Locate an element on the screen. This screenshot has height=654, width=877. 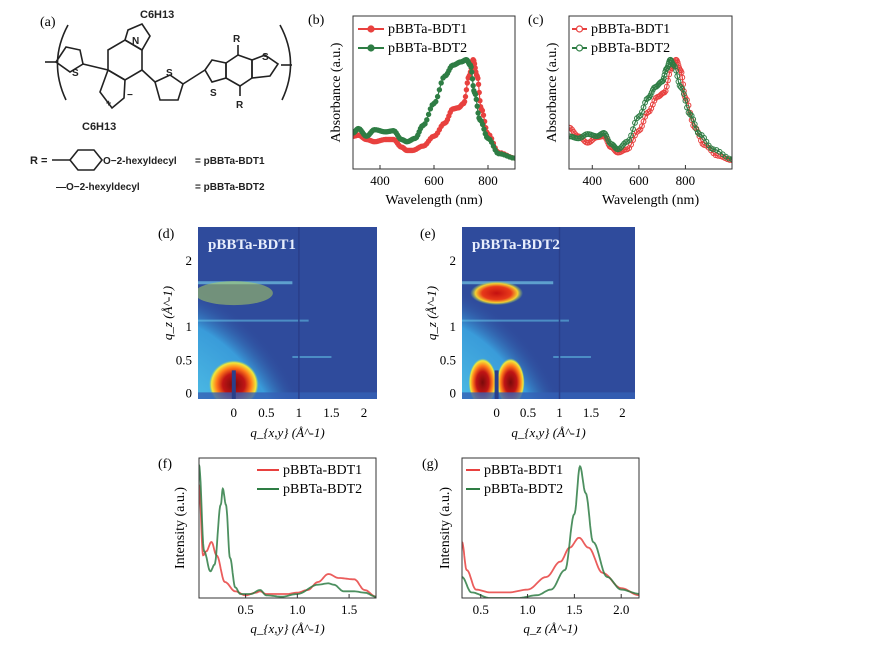
r1-name: = pBBTa-BDT1 is located at coordinates (230, 161).